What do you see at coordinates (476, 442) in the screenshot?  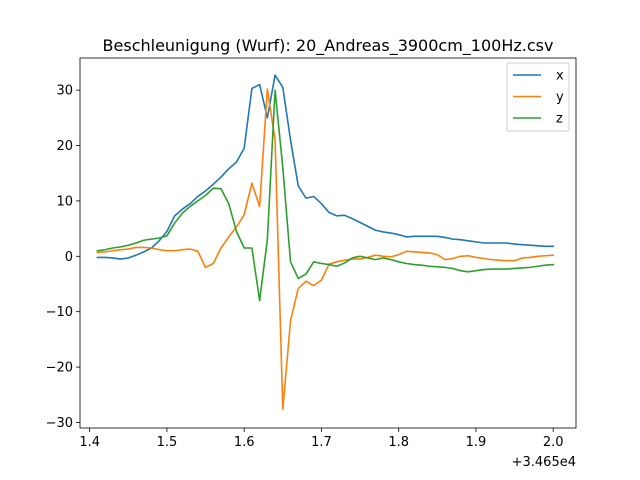 I see `x-tick-label: 1.9` at bounding box center [476, 442].